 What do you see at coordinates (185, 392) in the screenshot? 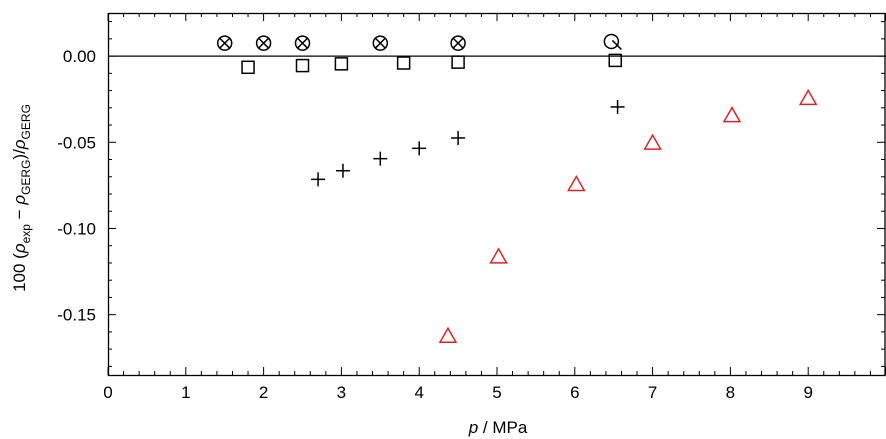
I see `x-tick-label: 1` at bounding box center [185, 392].